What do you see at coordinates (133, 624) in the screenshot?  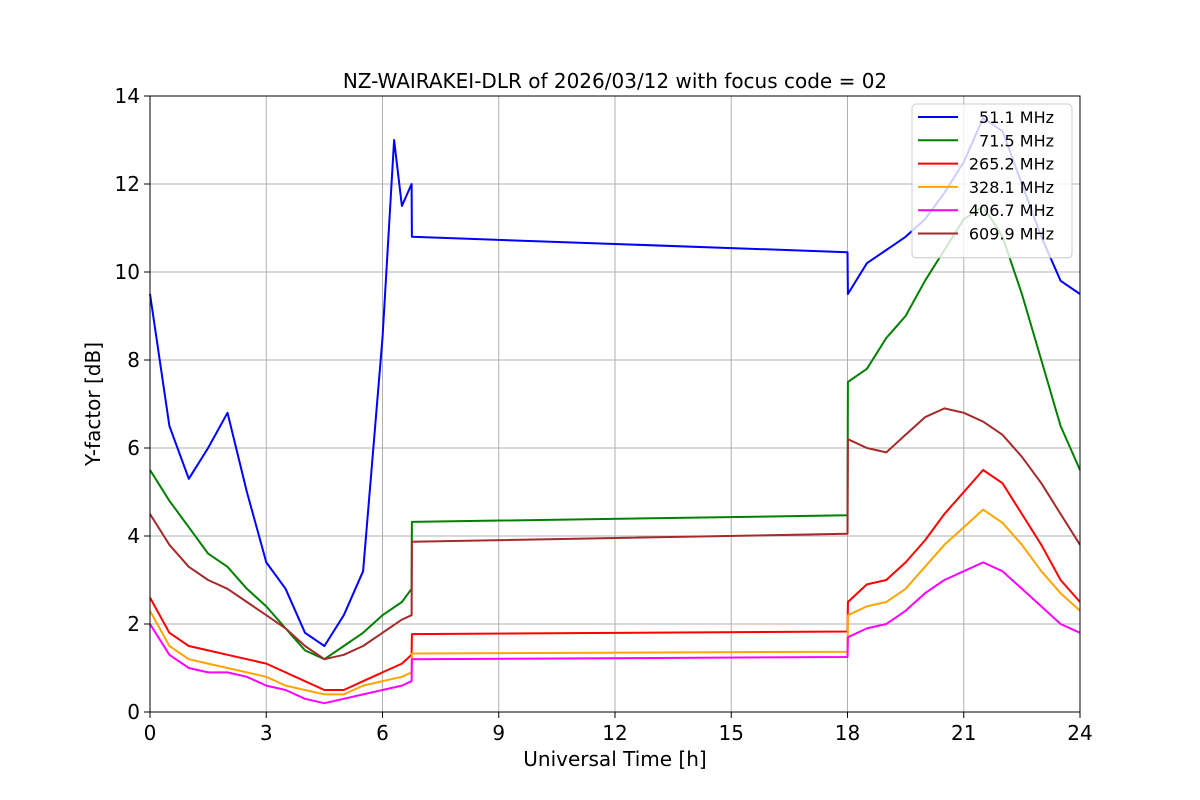 I see `y-tick-label: 2` at bounding box center [133, 624].